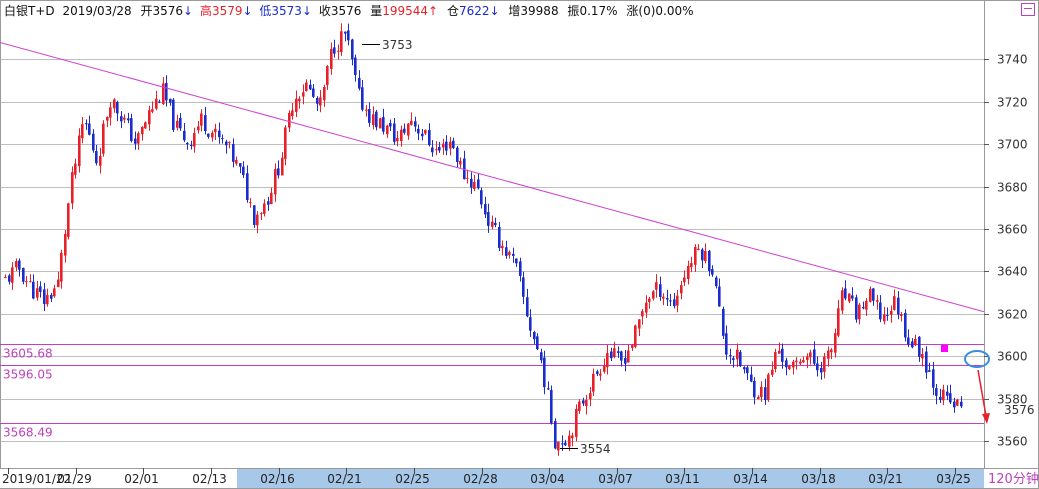 The height and width of the screenshot is (489, 1039). What do you see at coordinates (1013, 479) in the screenshot?
I see `period-label: 120分钟` at bounding box center [1013, 479].